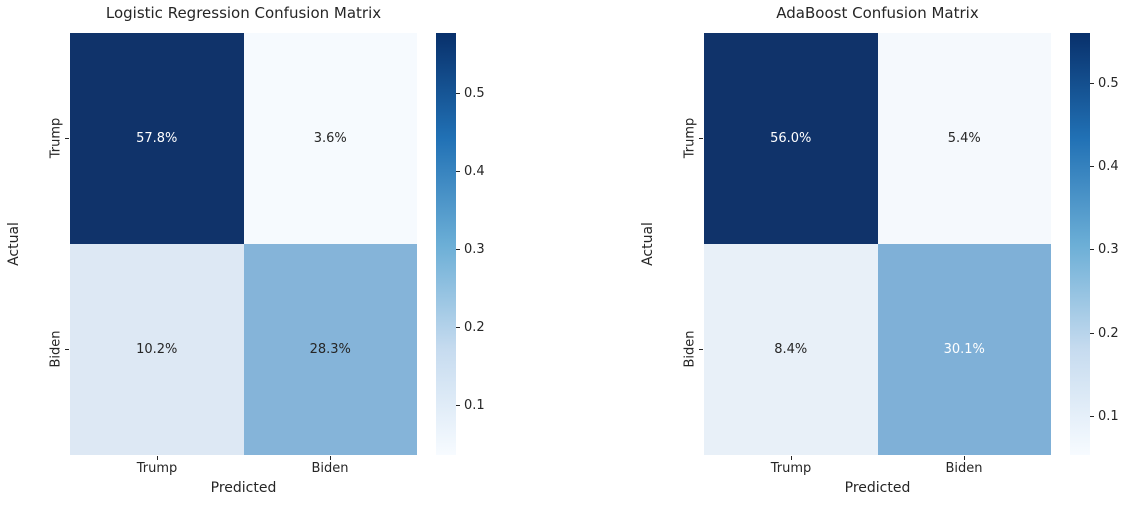 This screenshot has height=510, width=1146. What do you see at coordinates (157, 138) in the screenshot?
I see `heatmap-cell-actual-trump-pred-trump: 57.8%` at bounding box center [157, 138].